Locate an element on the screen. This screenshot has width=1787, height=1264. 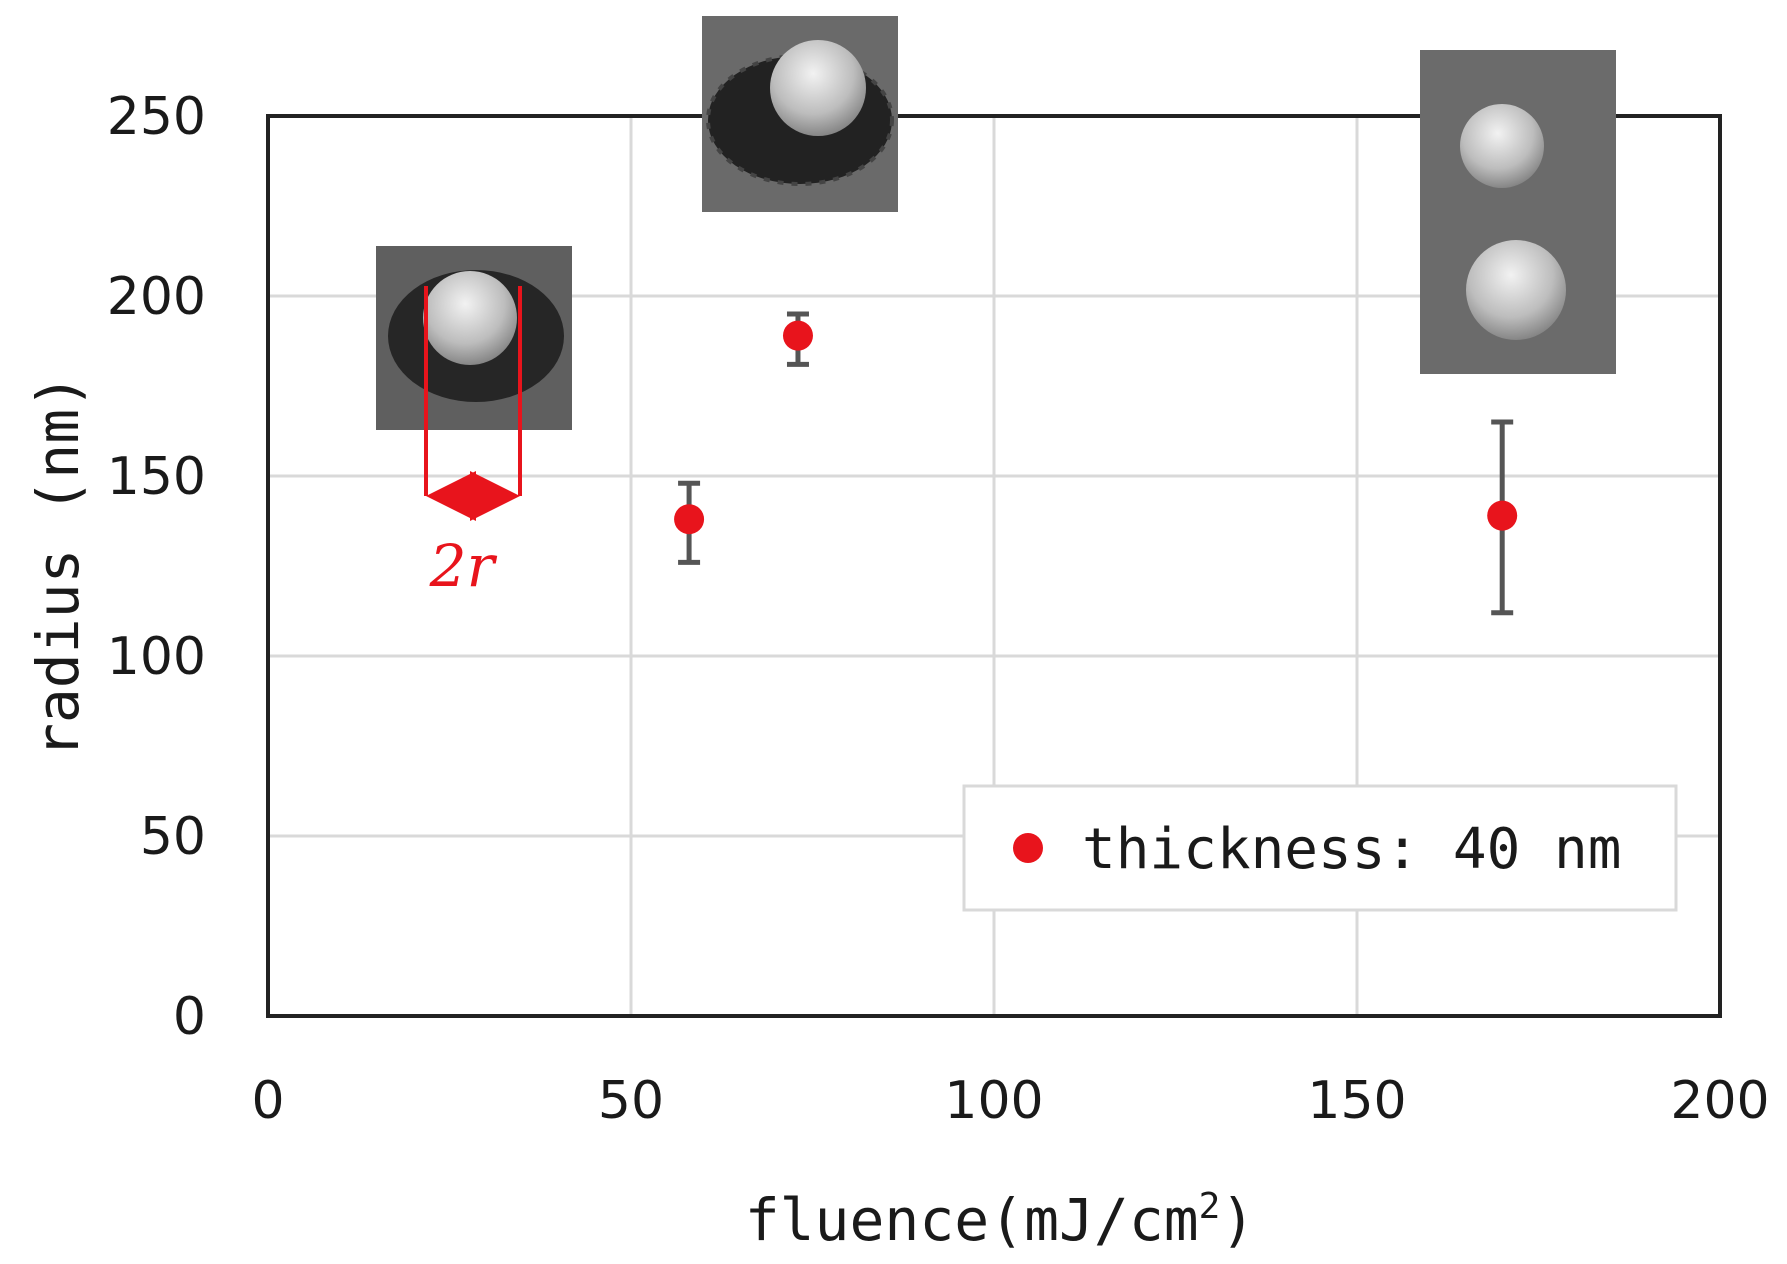
y-axis-label: radius (nm) is located at coordinates (58, 566).